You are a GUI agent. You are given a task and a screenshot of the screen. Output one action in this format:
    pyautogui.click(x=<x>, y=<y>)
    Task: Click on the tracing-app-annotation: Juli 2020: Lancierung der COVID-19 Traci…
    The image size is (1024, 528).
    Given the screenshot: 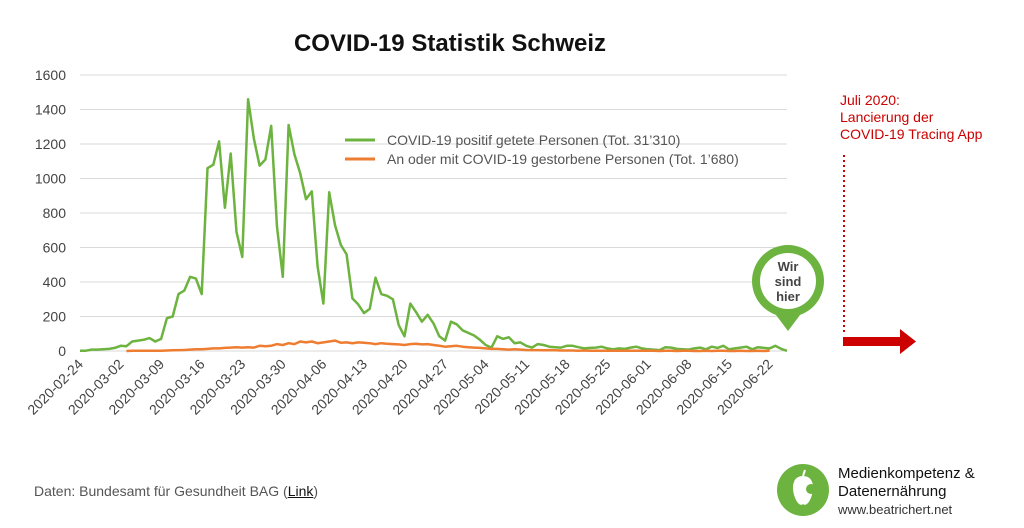 What is the action you would take?
    pyautogui.click(x=930, y=117)
    